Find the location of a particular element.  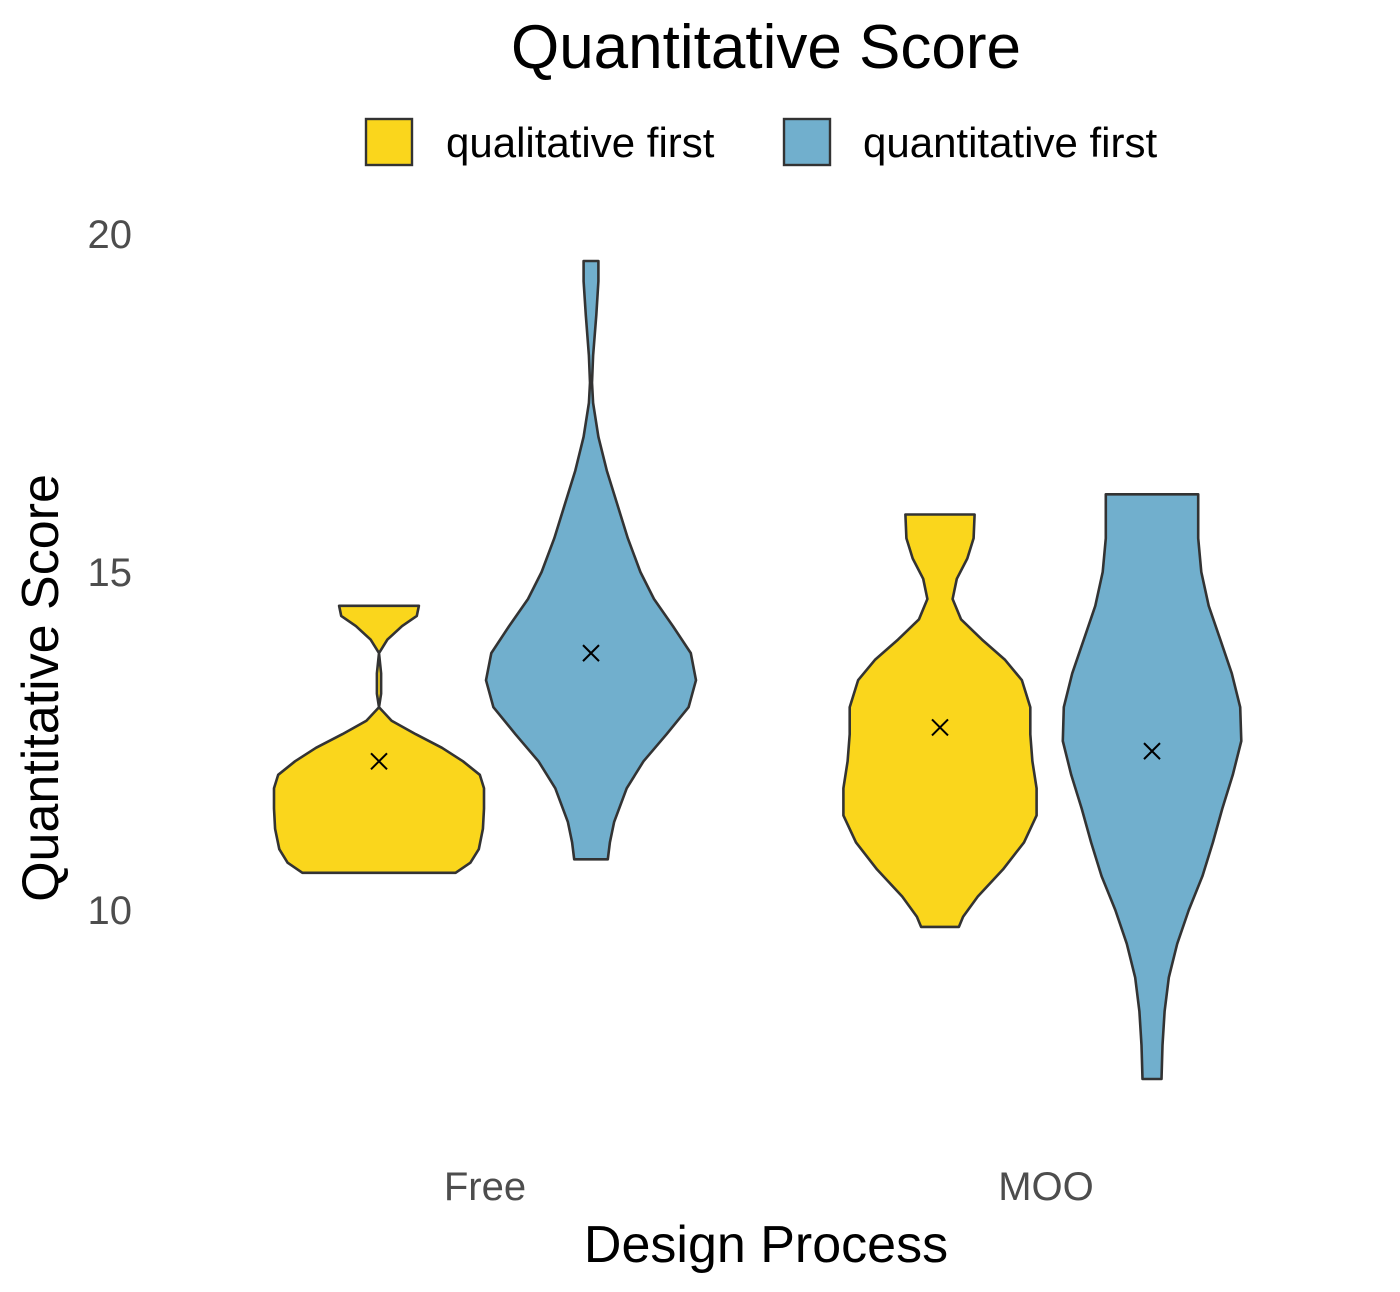

y-tick-label: 15 is located at coordinates (110, 573).